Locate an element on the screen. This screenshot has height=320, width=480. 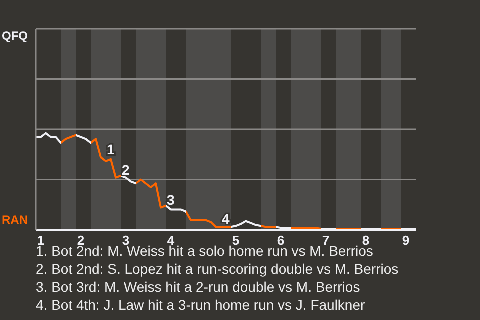
x-tick-label: 6 is located at coordinates (281, 240).